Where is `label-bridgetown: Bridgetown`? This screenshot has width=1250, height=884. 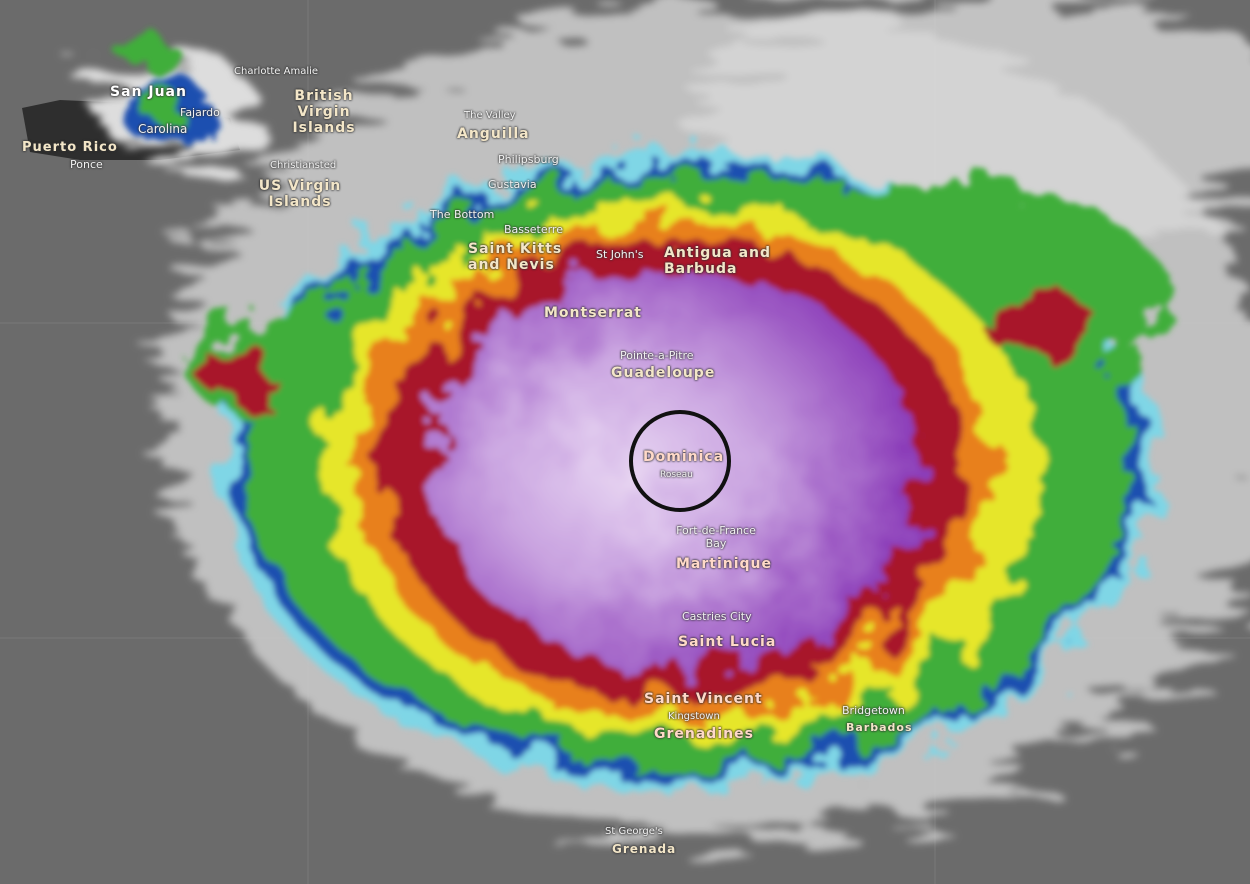
label-bridgetown: Bridgetown is located at coordinates (873, 710).